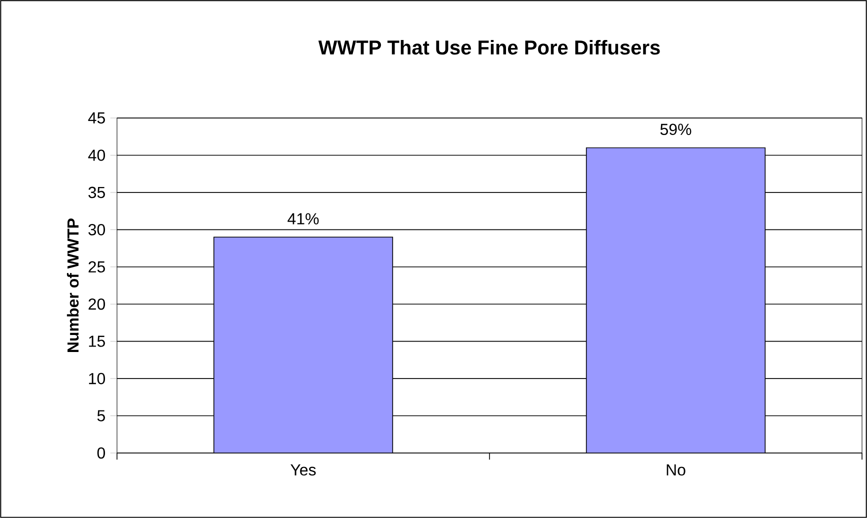  I want to click on y-tick-label: 35, so click(96, 192).